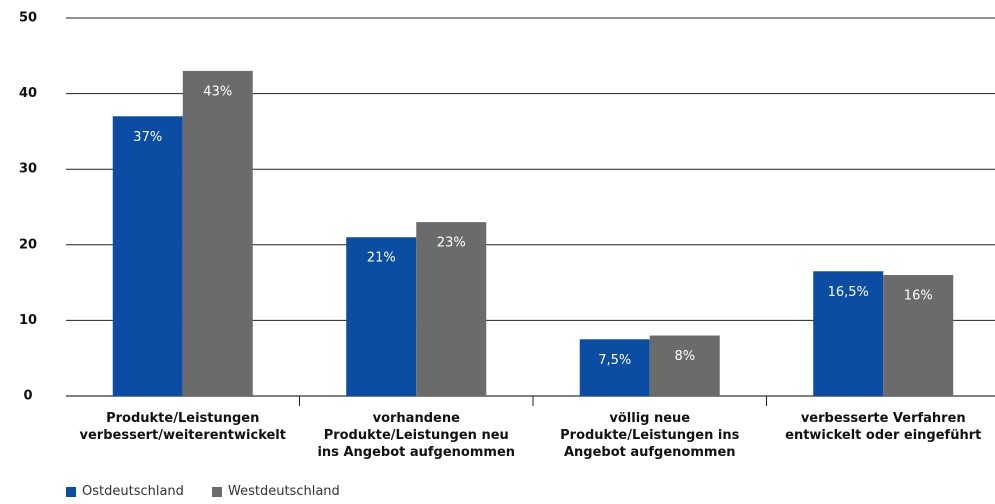 This screenshot has width=995, height=504. What do you see at coordinates (284, 491) in the screenshot?
I see `legend-label: Westdeutschland` at bounding box center [284, 491].